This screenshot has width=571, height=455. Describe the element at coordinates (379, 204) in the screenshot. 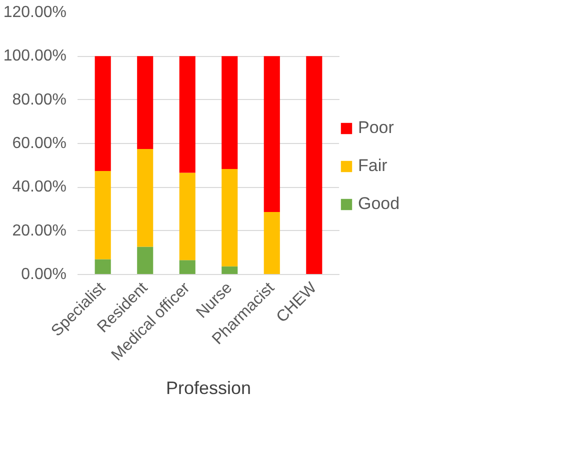

I see `legend-label: Good` at that location.